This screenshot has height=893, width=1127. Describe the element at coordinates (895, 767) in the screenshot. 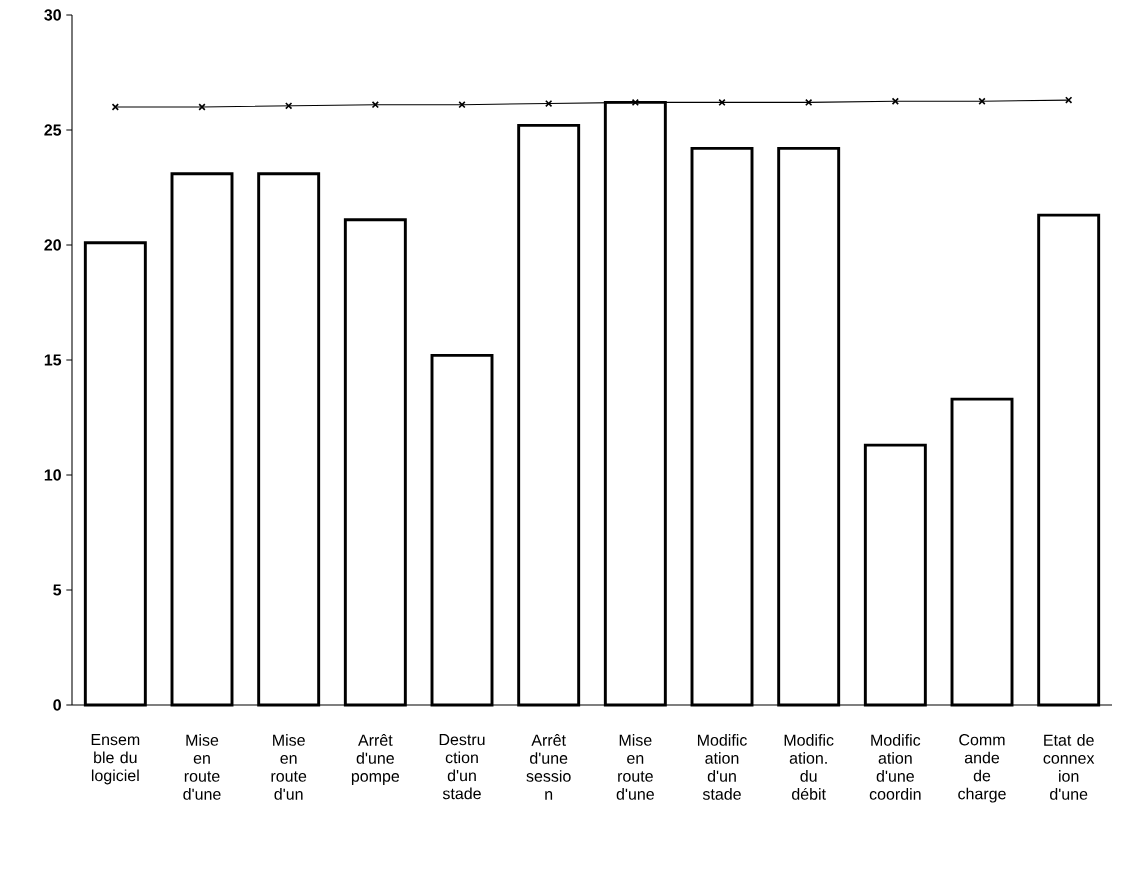

I see `x-tick-label: Modific ation d'une coordin` at that location.